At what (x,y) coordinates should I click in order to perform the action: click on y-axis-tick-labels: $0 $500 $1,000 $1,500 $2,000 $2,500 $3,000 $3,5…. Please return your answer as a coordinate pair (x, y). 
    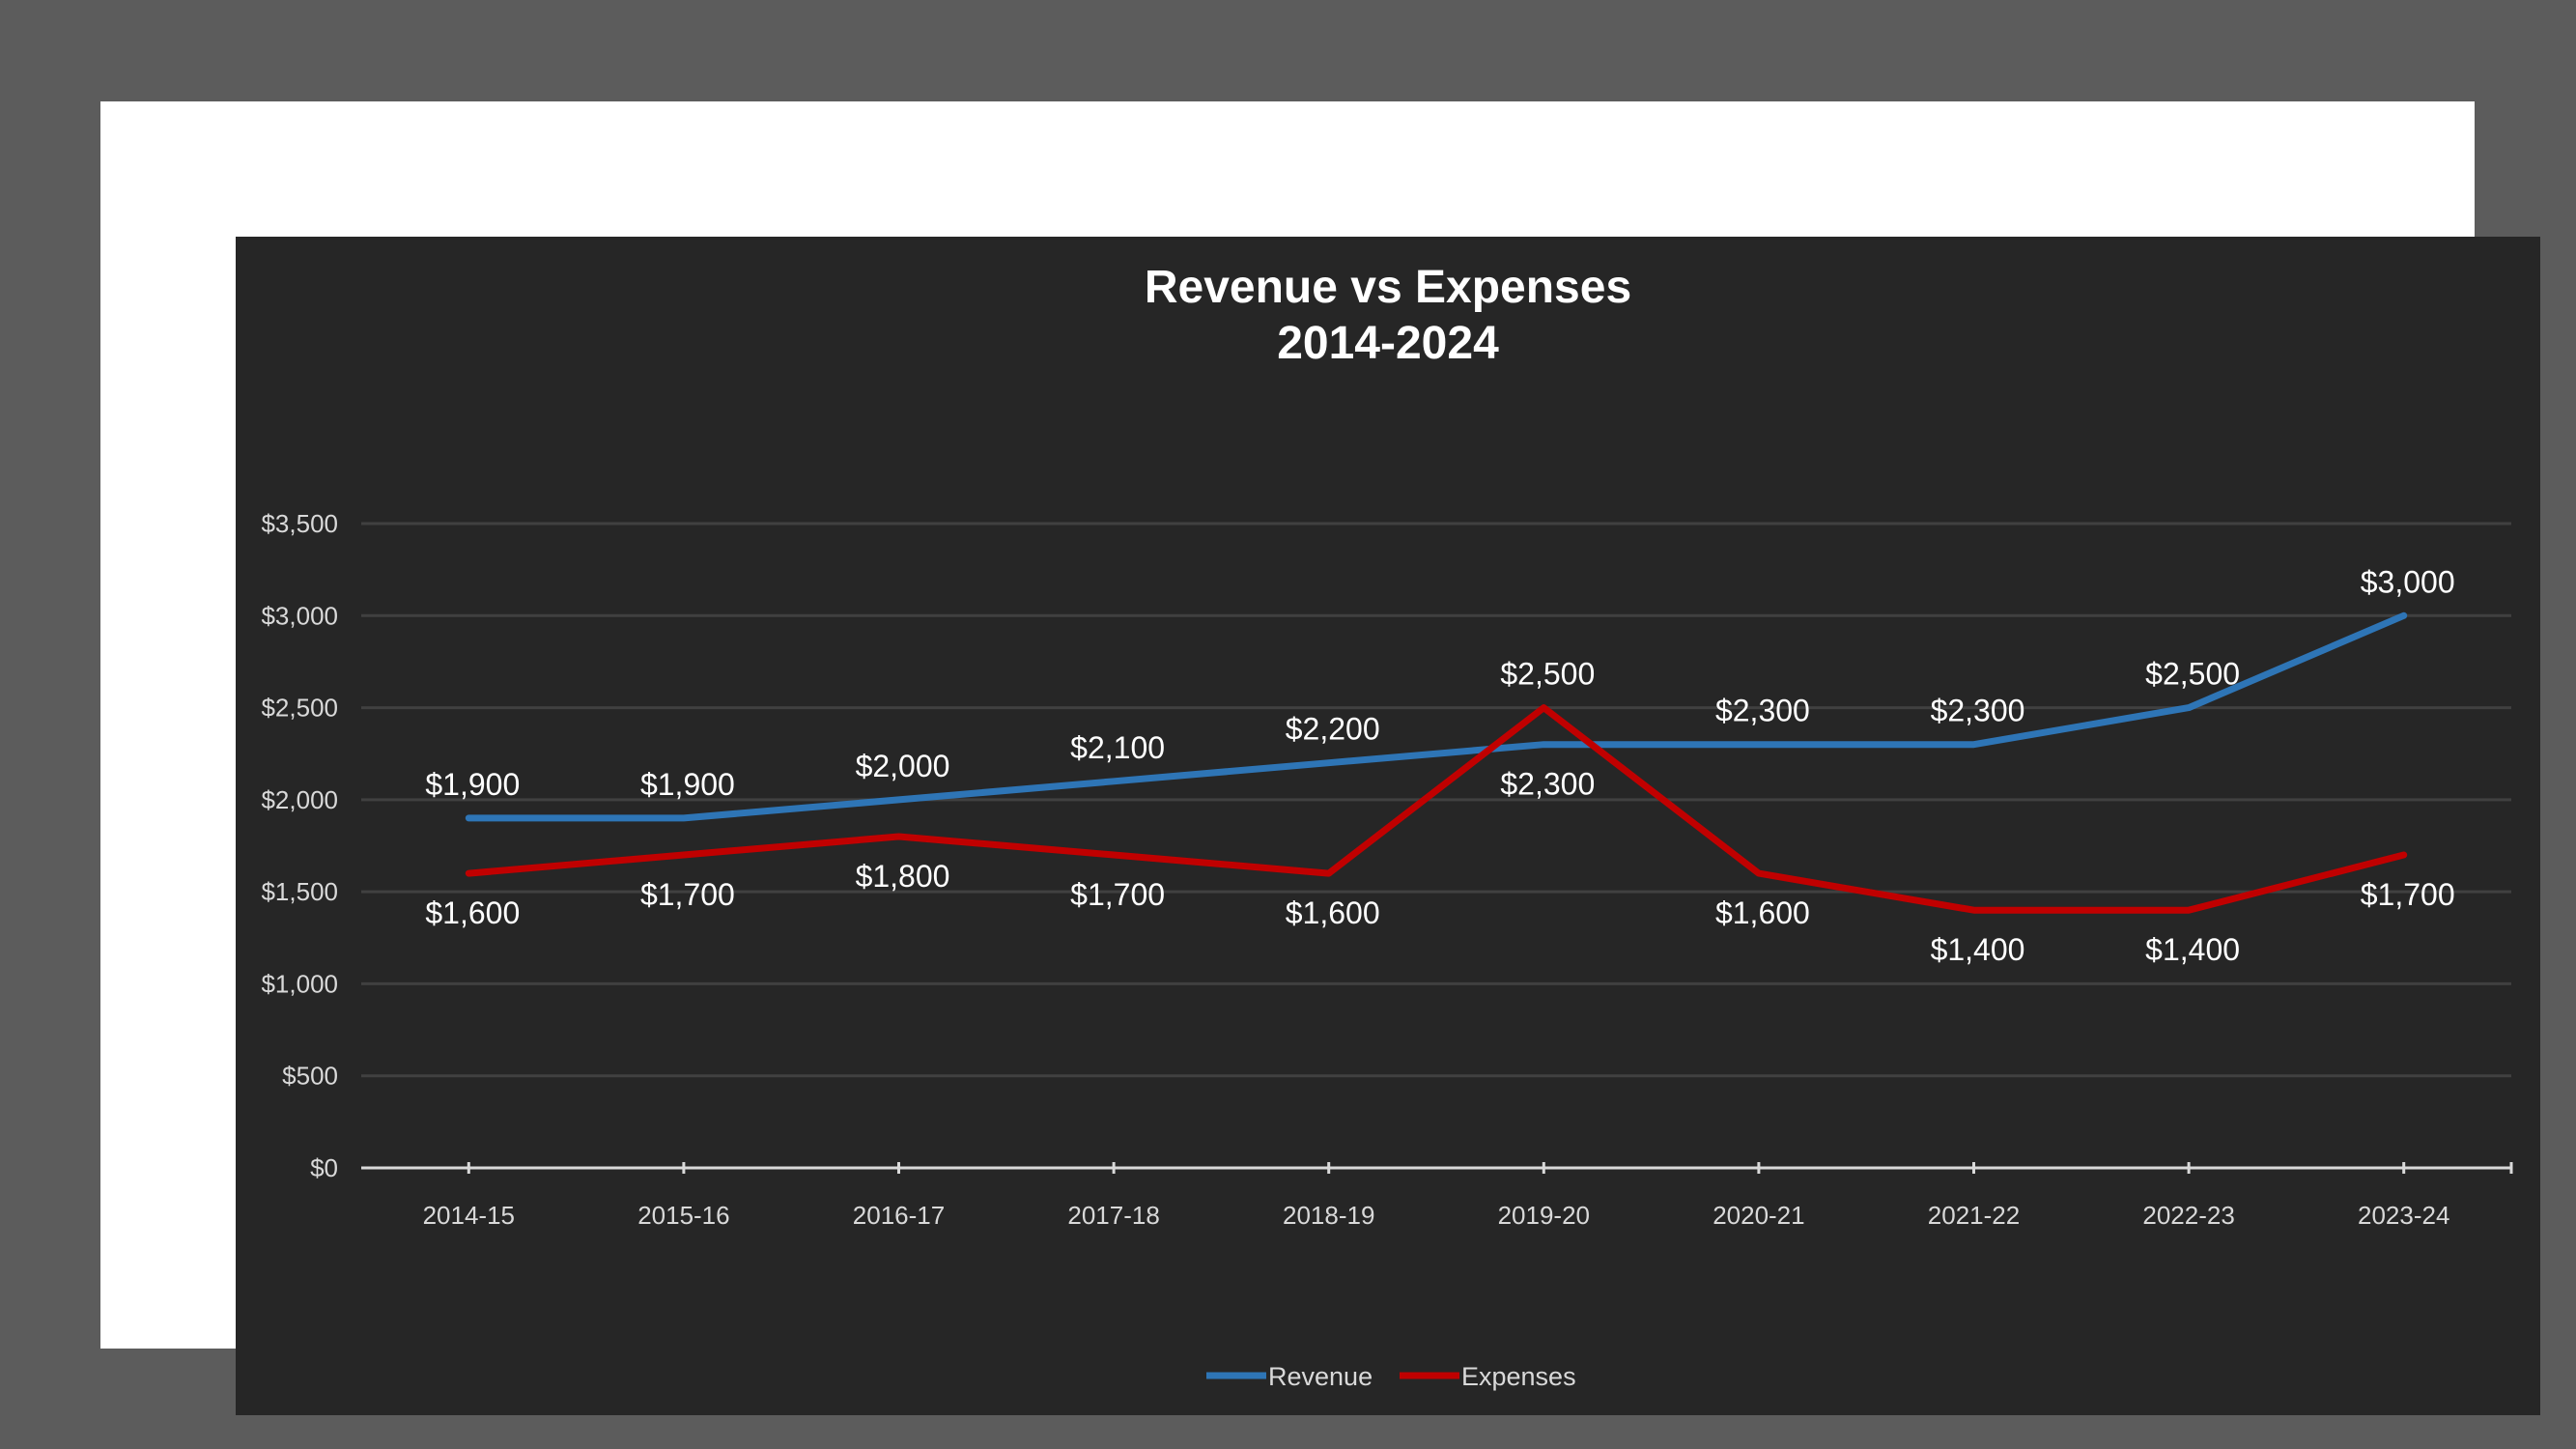
    Looking at the image, I should click on (299, 845).